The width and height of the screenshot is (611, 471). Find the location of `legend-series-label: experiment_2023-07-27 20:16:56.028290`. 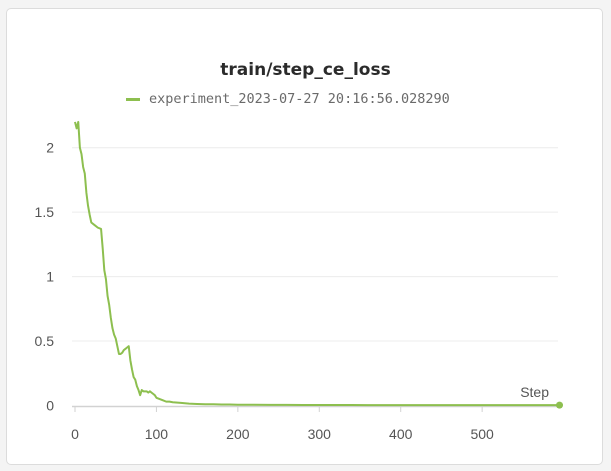

legend-series-label: experiment_2023-07-27 20:16:56.028290 is located at coordinates (299, 99).